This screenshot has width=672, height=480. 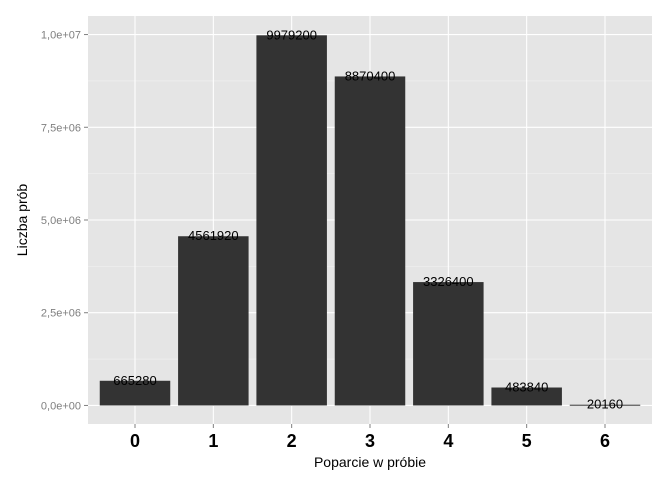 What do you see at coordinates (527, 441) in the screenshot?
I see `x-tick-label: 5` at bounding box center [527, 441].